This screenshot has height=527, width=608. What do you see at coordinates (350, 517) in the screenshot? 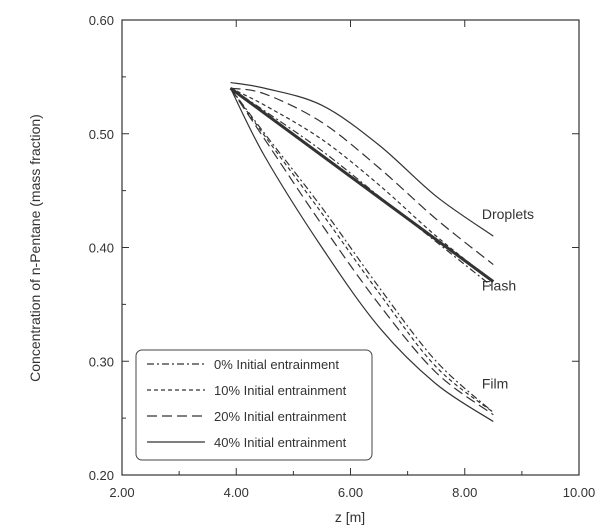
I see `x-axis-label: z [m]` at bounding box center [350, 517].